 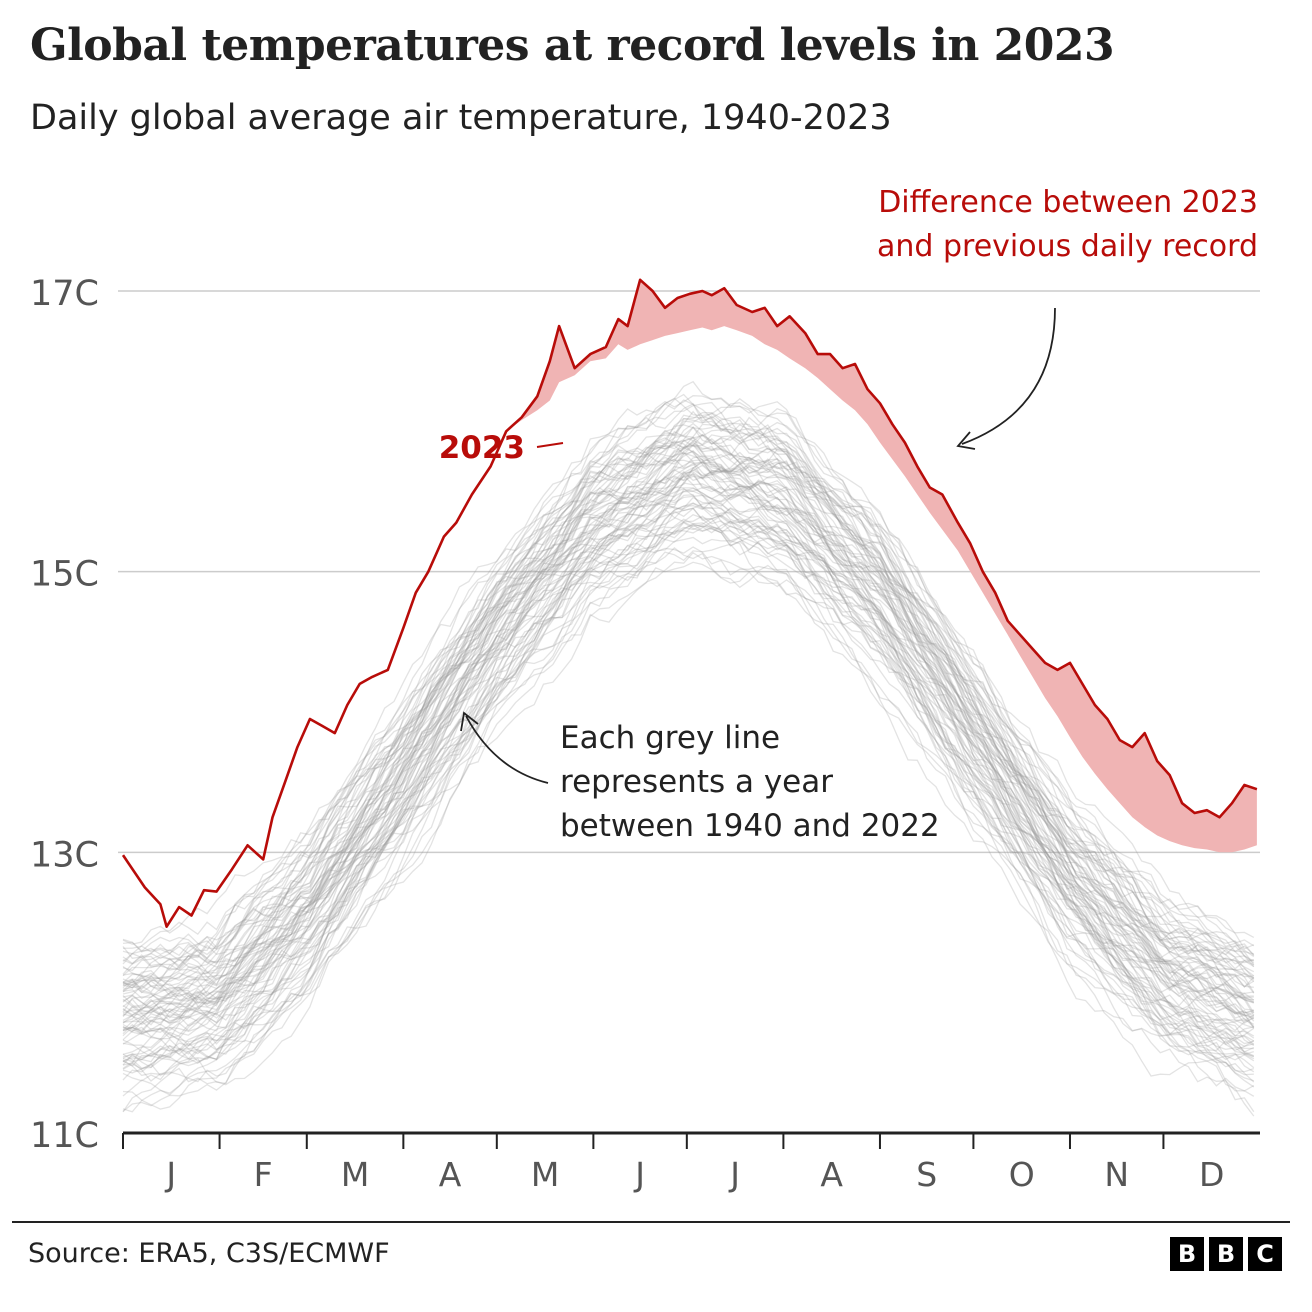 What do you see at coordinates (507, 749) in the screenshot?
I see `grey-arrow-icon` at bounding box center [507, 749].